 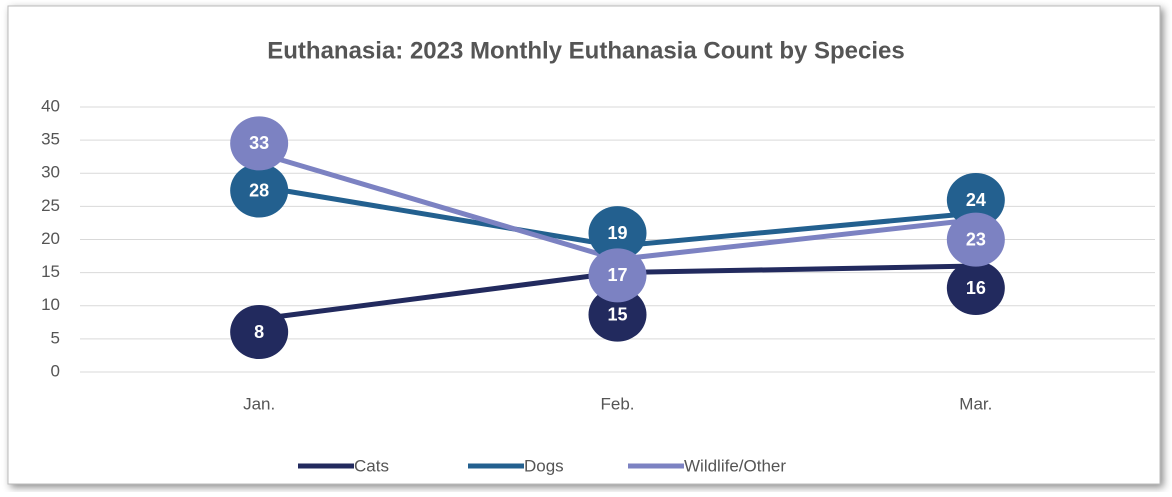 I want to click on y-tick-label: 15, so click(x=50, y=271).